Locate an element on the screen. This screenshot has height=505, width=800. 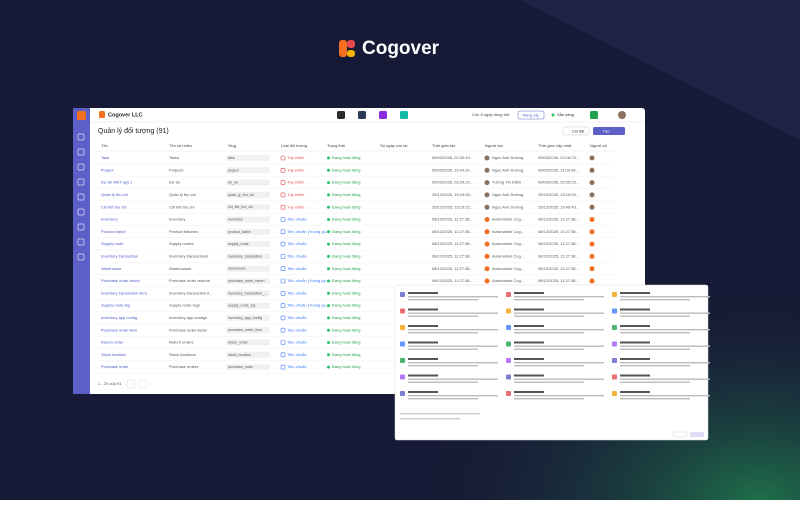
row-name: Inventory app config is located at coordinates (119, 317).